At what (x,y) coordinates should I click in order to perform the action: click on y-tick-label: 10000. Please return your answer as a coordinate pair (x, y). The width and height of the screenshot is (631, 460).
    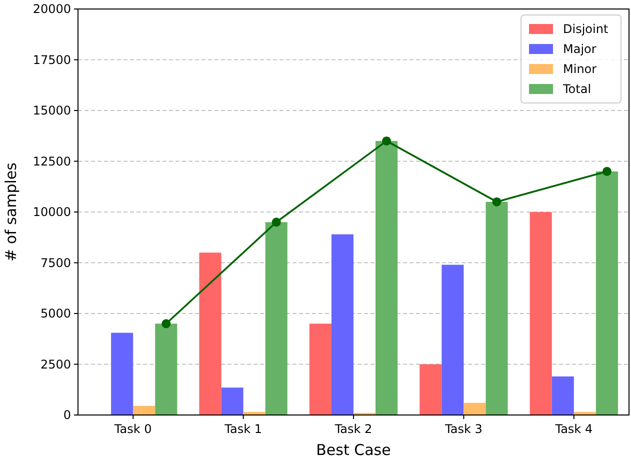
    Looking at the image, I should click on (51, 212).